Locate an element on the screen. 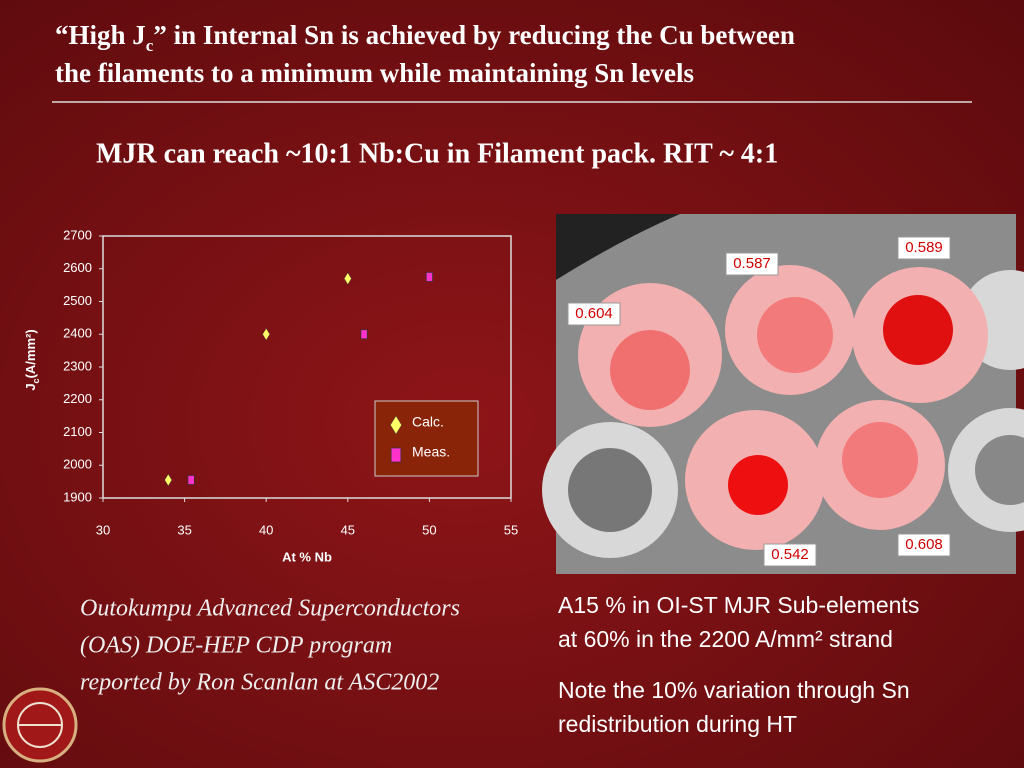 The width and height of the screenshot is (1024, 768). logo is located at coordinates (40, 725).